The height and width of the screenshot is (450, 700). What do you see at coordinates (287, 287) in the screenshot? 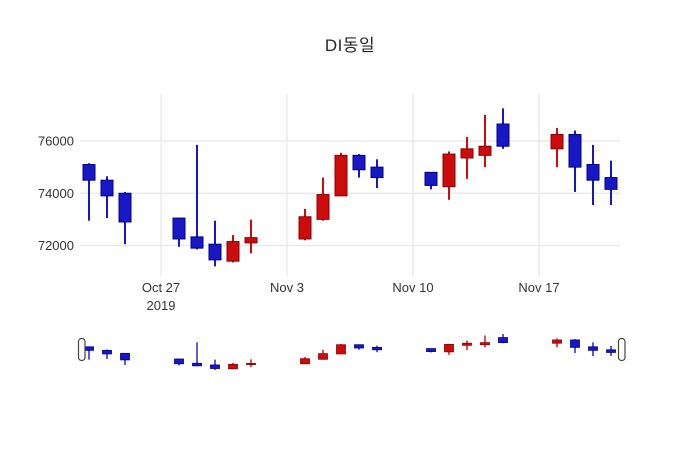
I see `x-tick-label: Nov 3` at bounding box center [287, 287].